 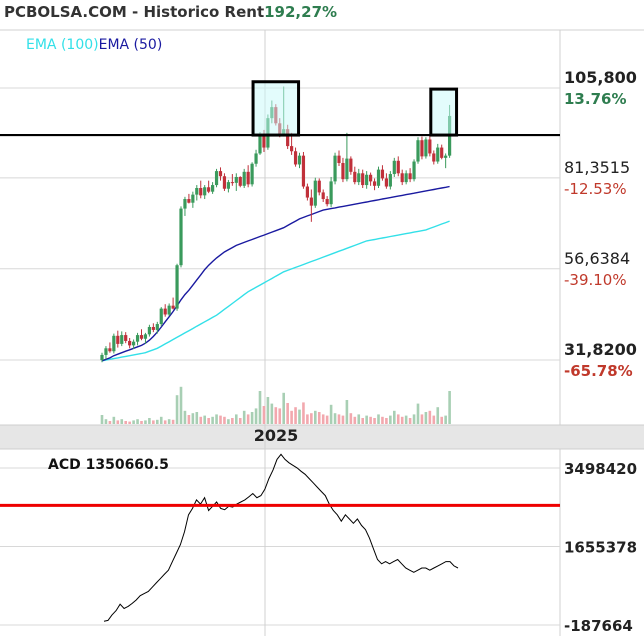 I want to click on legend-ema100: EMA (100), so click(x=62, y=45).